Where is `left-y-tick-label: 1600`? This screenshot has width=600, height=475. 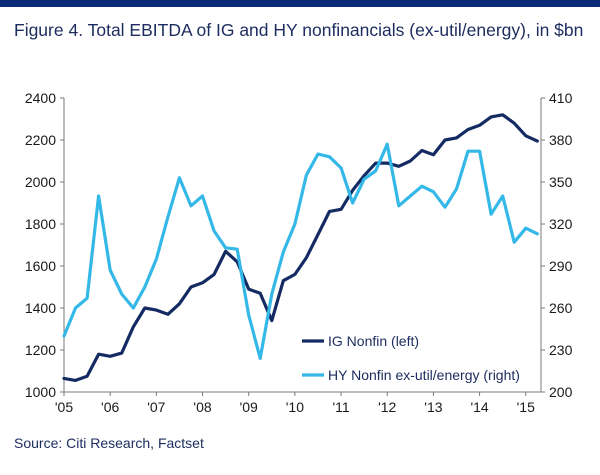 left-y-tick-label: 1600 is located at coordinates (40, 266).